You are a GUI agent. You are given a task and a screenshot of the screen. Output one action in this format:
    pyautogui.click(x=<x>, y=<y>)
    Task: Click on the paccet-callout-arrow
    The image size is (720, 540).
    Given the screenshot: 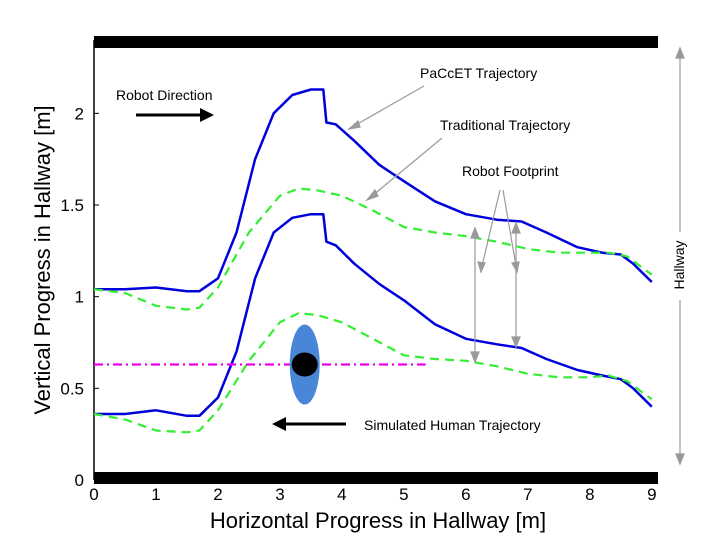 What is the action you would take?
    pyautogui.click(x=389, y=106)
    